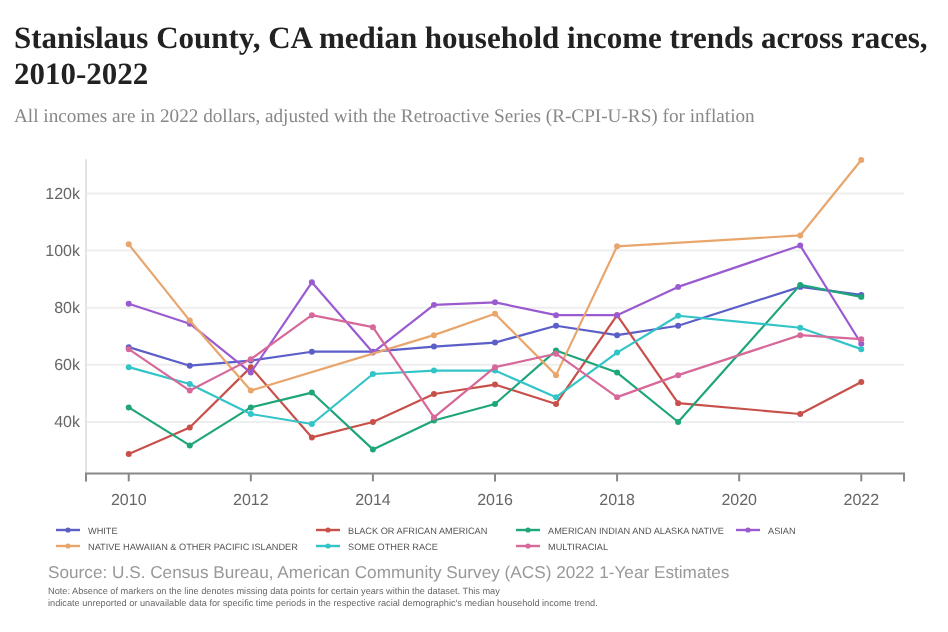 The image size is (948, 632). Describe the element at coordinates (68, 307) in the screenshot. I see `y-tick-label: 80k` at that location.